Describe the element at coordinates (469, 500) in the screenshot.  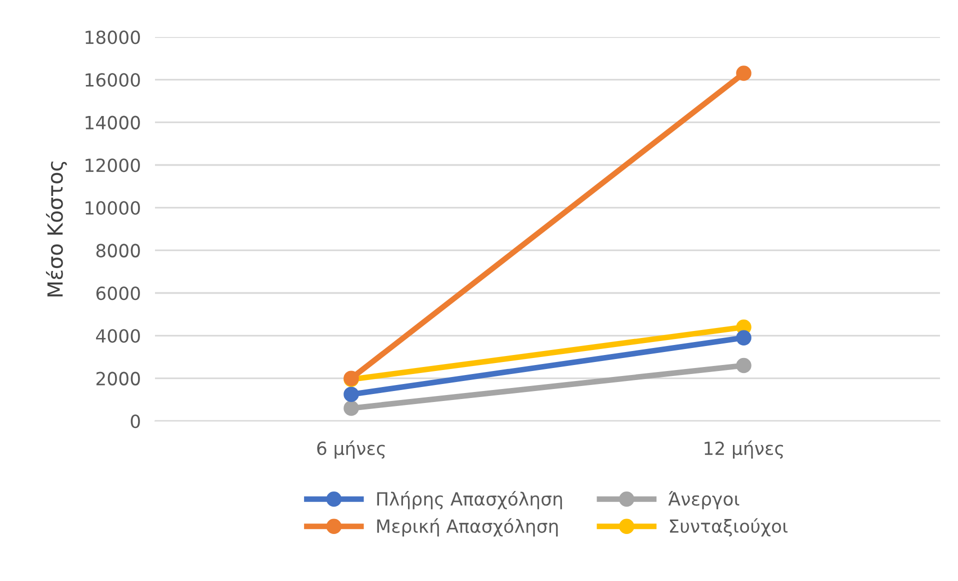
I see `legend-label: Πλήρης Απασχόληση` at that location.